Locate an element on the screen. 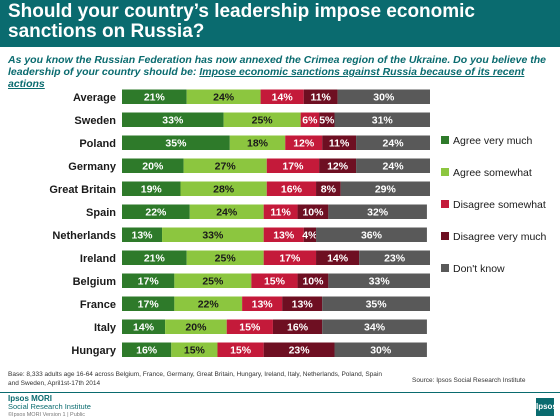  row-label: France is located at coordinates (98, 305).